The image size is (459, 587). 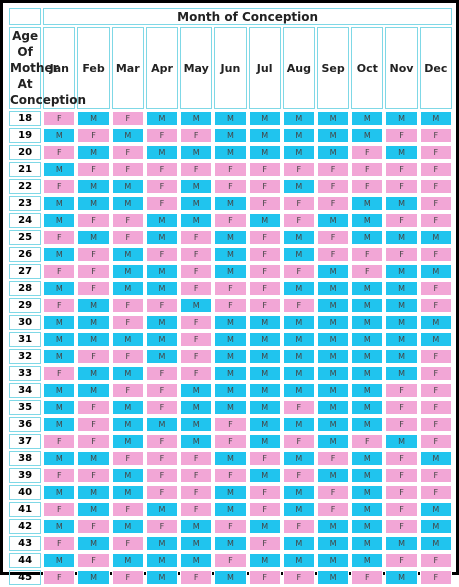 I want to click on age-row: 41 F M F M F M F M F M F M, so click(x=230, y=509).